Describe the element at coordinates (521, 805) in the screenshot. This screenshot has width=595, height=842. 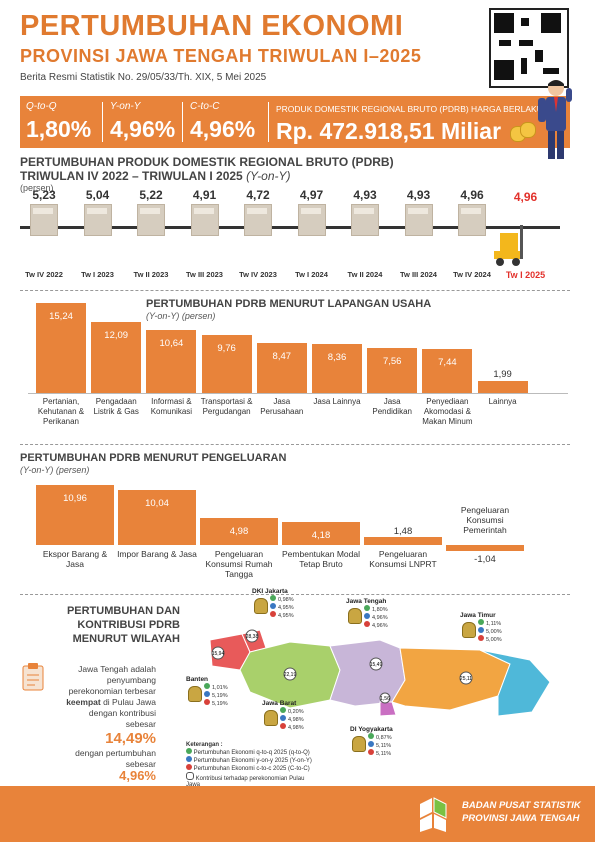
I see `bps-name: BADAN PUSAT STATISTIK` at that location.